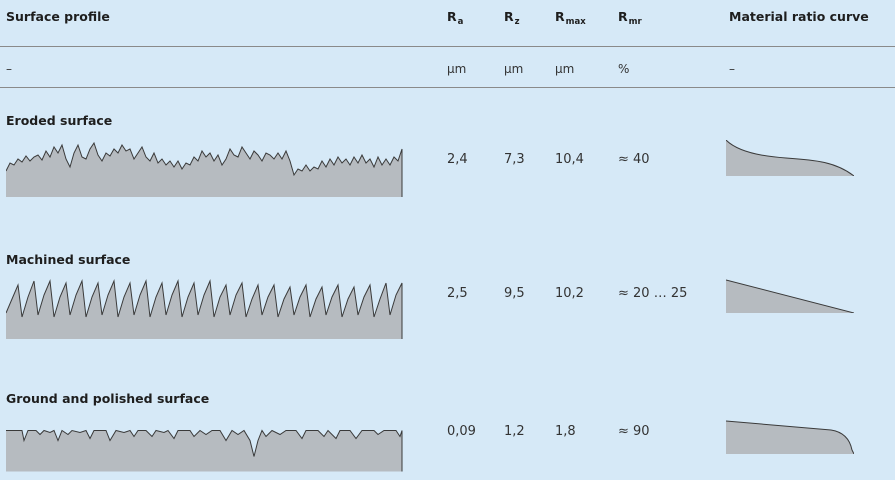  What do you see at coordinates (457, 159) in the screenshot?
I see `eroded-ra: 2,4` at bounding box center [457, 159].